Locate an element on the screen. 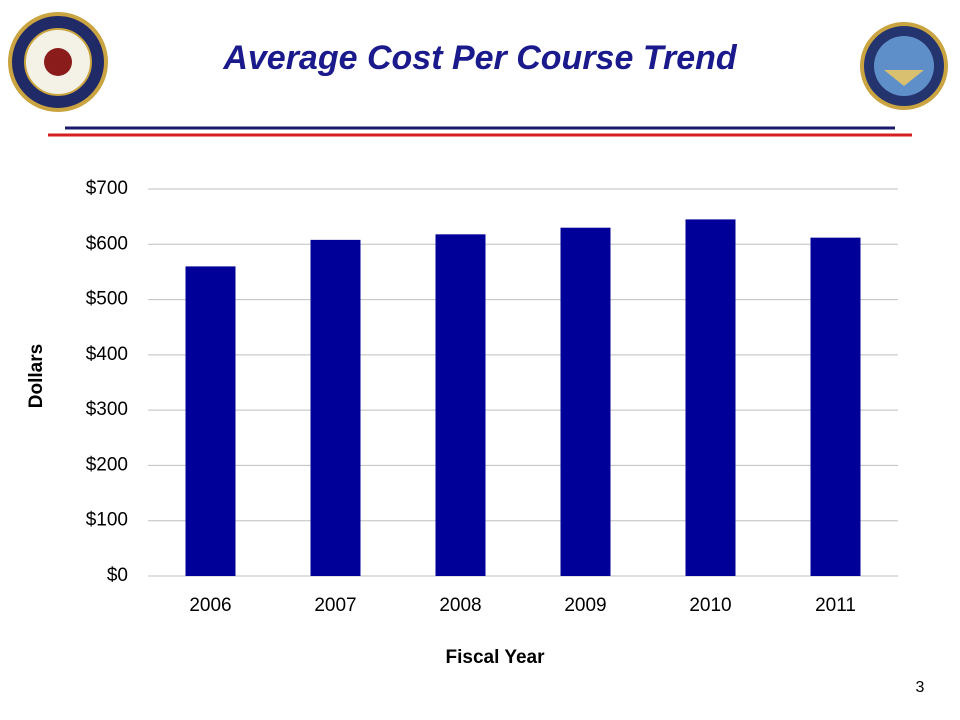  x-tick-label: 2007 is located at coordinates (335, 605).